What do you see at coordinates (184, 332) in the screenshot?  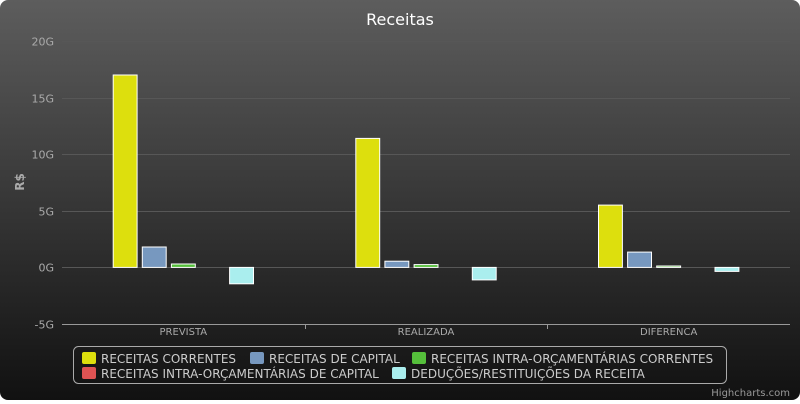 I see `x-tick-label: PREVISTA` at bounding box center [184, 332].